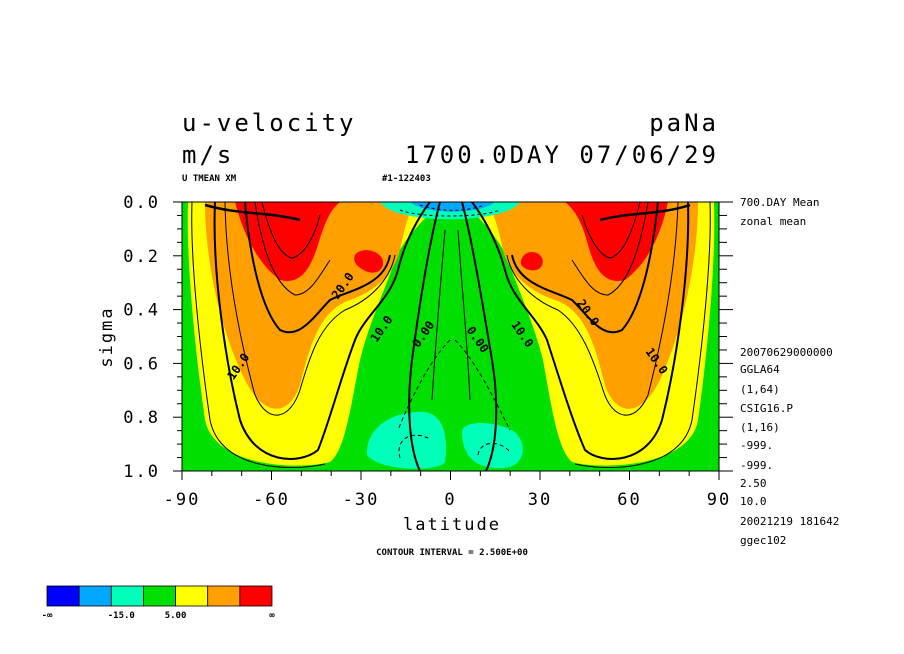 The height and width of the screenshot is (654, 904). What do you see at coordinates (786, 352) in the screenshot?
I see `side-info-line: 20070629000000` at bounding box center [786, 352].